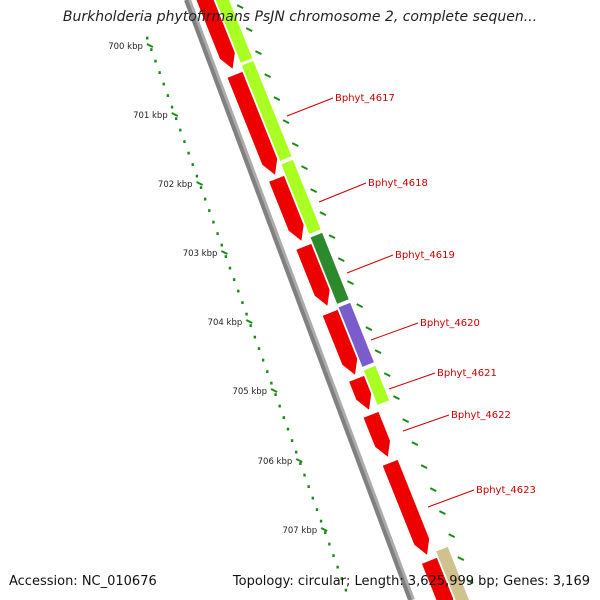 This screenshot has height=600, width=600. I want to click on cog-block-khaki, so click(452, 573).